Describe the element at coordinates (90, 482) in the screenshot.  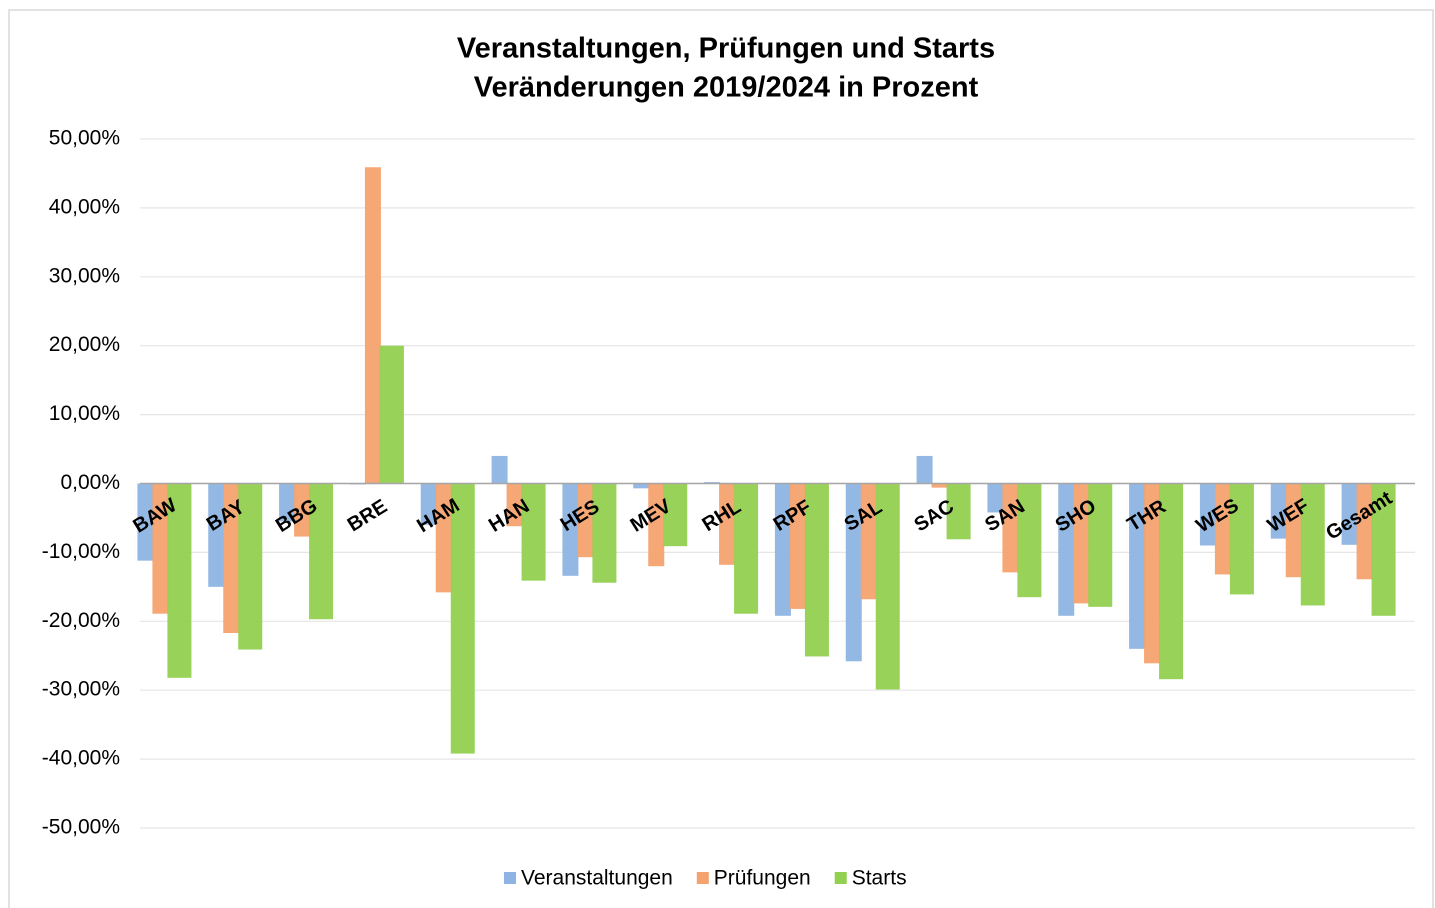
I see `y-tick-label: 0,00%` at that location.